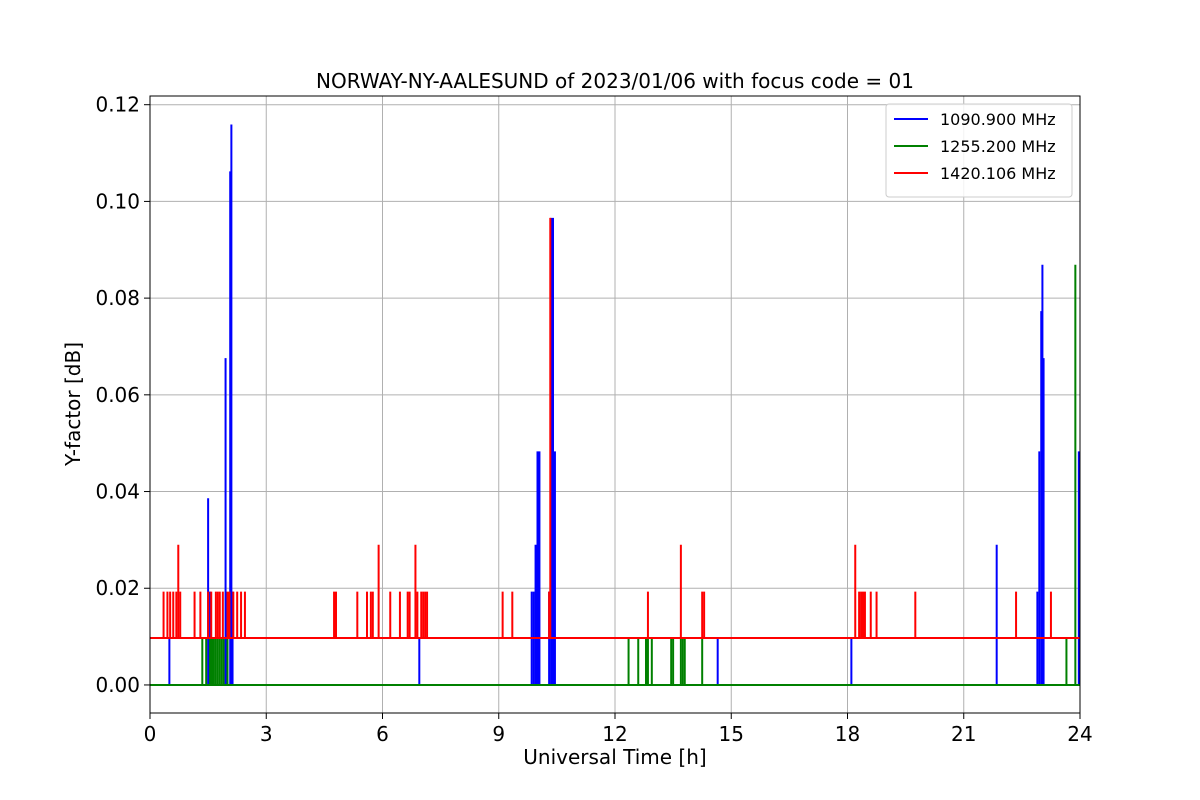 The height and width of the screenshot is (800, 1200). Describe the element at coordinates (117, 201) in the screenshot. I see `y-tick-label: 0.10` at that location.